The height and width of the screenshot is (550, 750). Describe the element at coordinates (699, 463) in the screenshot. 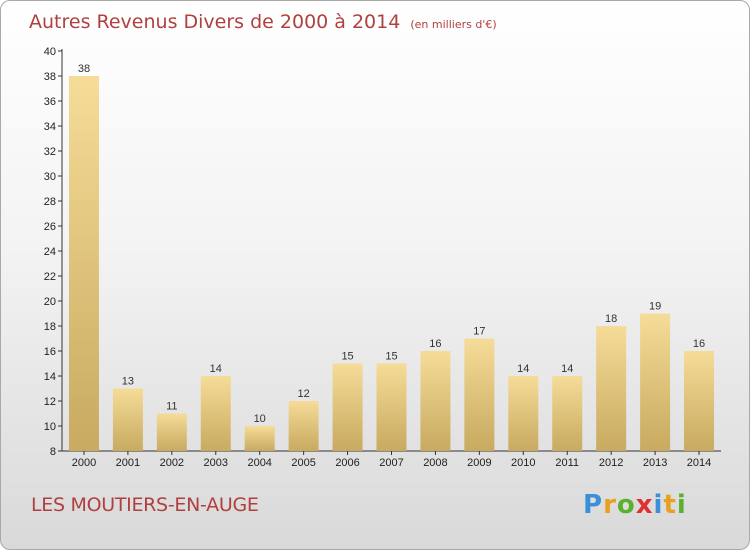

I see `x-tick-label: 2014` at that location.